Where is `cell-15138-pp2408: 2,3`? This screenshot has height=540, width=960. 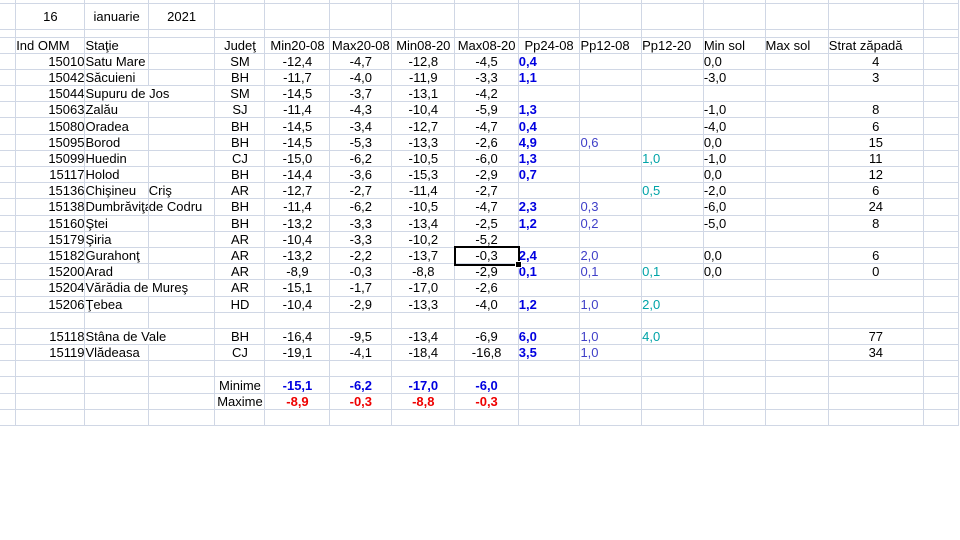
cell-15138-pp2408: 2,3 is located at coordinates (549, 207).